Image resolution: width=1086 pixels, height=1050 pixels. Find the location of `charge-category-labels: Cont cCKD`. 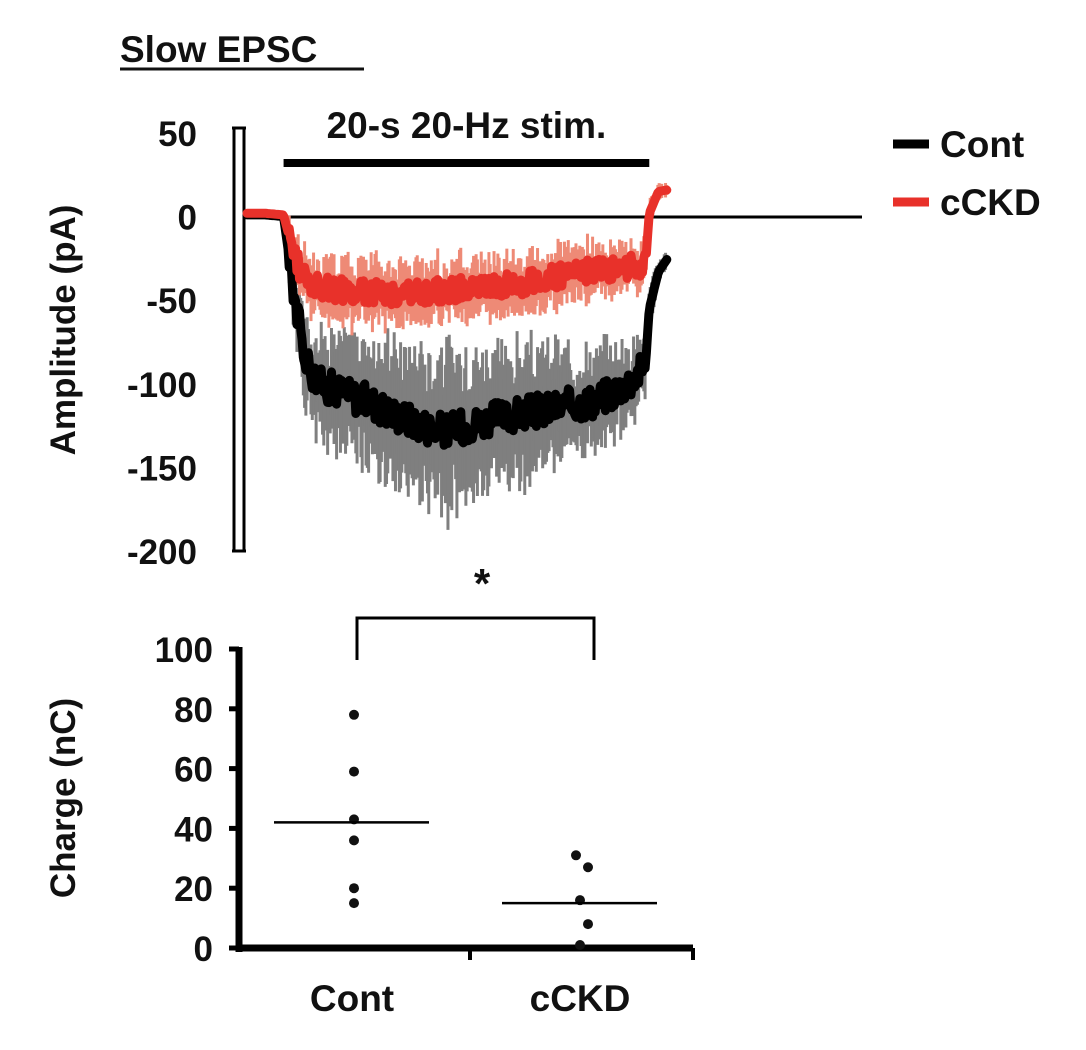

charge-category-labels: Cont cCKD is located at coordinates (470, 998).